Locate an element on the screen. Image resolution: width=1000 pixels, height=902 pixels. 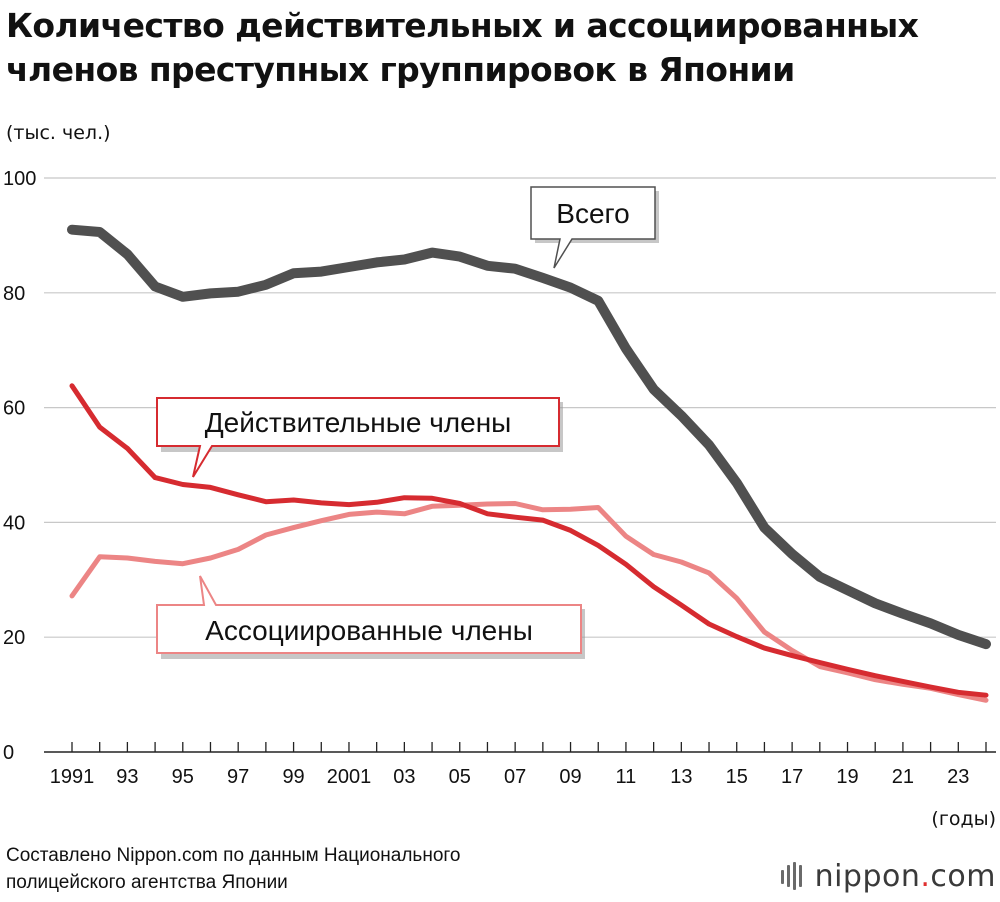
logo-tld: com is located at coordinates (963, 876).